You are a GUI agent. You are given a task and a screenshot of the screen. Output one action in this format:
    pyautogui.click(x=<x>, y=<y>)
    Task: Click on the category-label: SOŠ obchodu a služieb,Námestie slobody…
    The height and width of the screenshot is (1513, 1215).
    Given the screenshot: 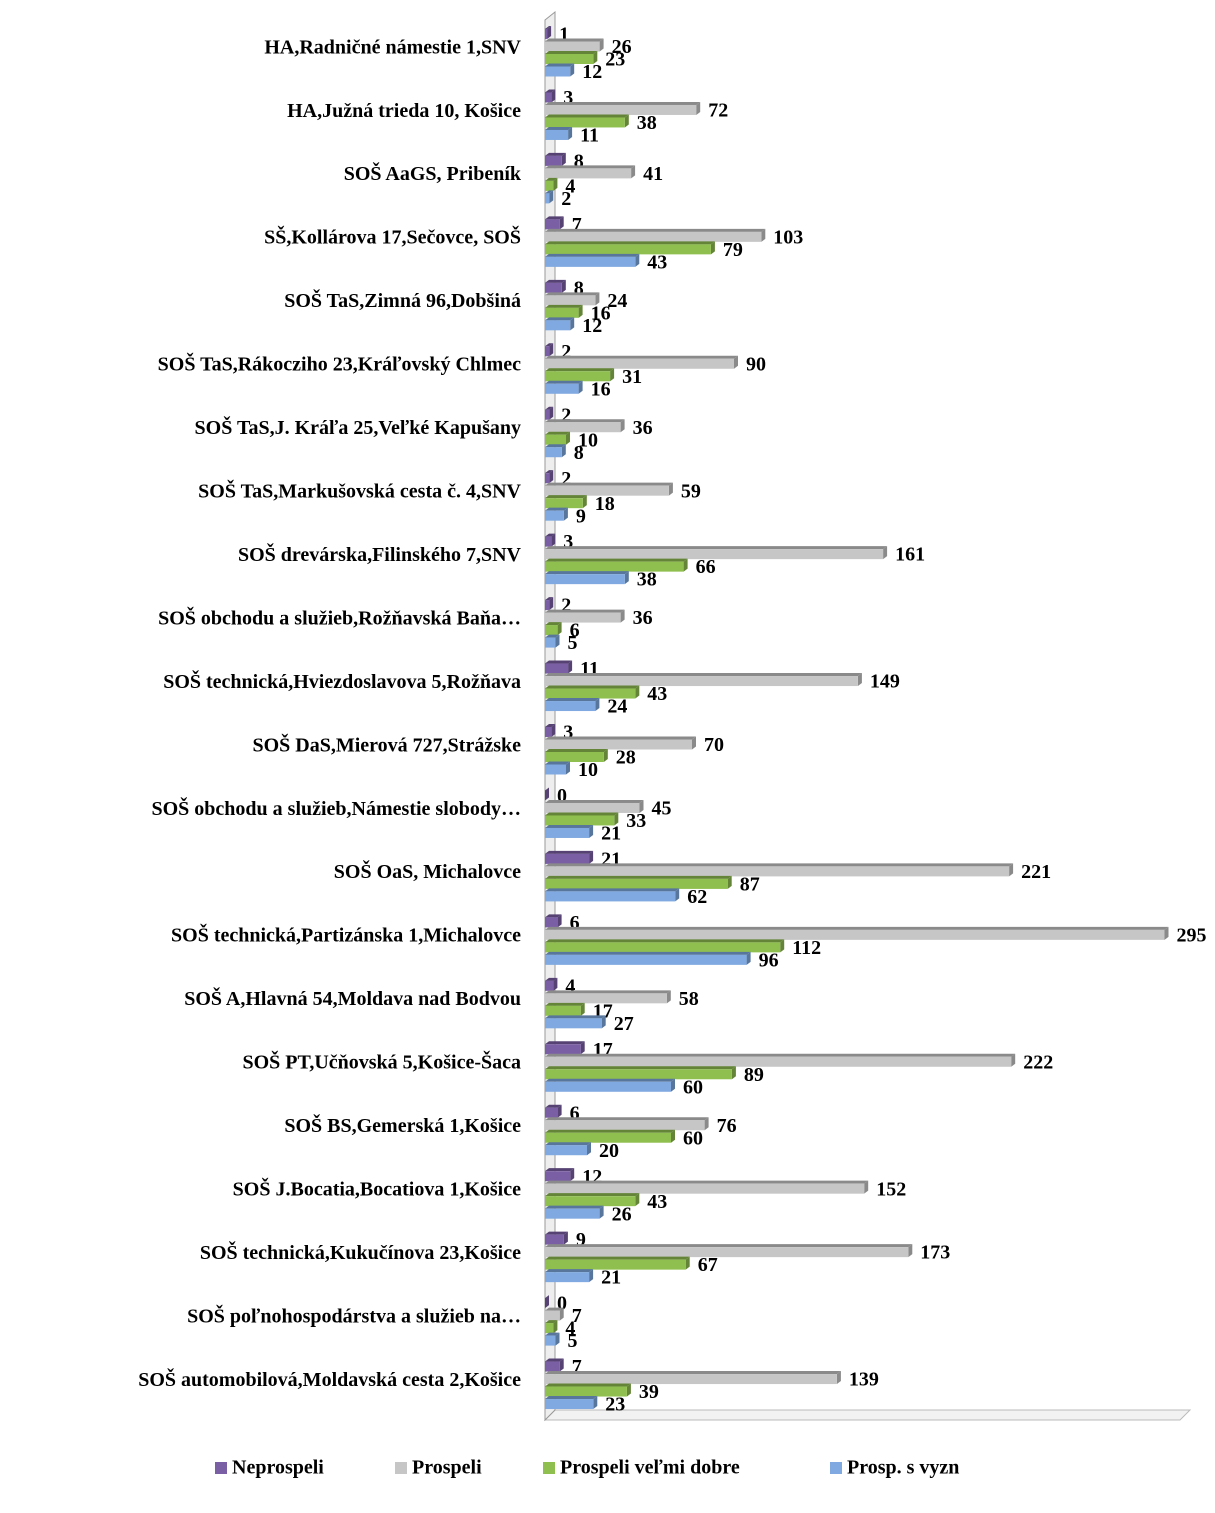 What is the action you would take?
    pyautogui.click(x=336, y=808)
    